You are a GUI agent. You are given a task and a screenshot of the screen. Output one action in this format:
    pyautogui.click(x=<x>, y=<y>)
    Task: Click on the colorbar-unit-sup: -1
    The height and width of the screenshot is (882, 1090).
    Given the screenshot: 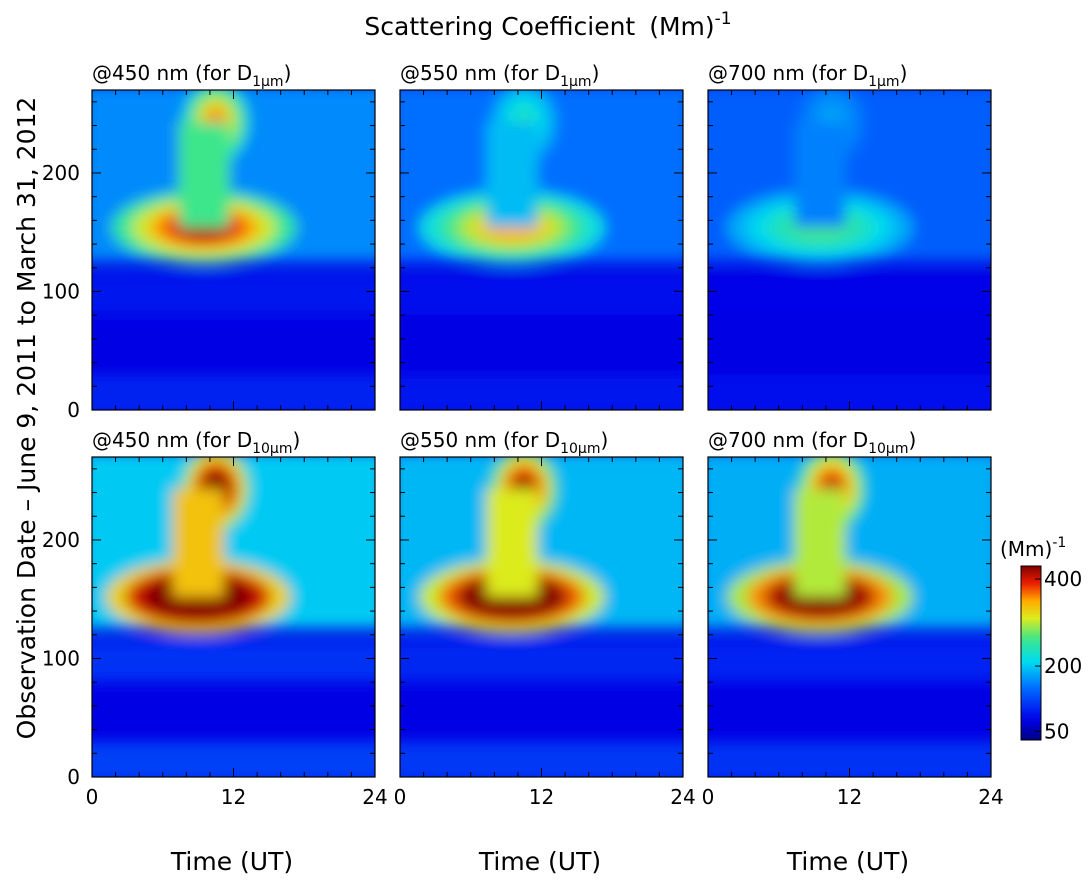 What is the action you would take?
    pyautogui.click(x=1059, y=543)
    